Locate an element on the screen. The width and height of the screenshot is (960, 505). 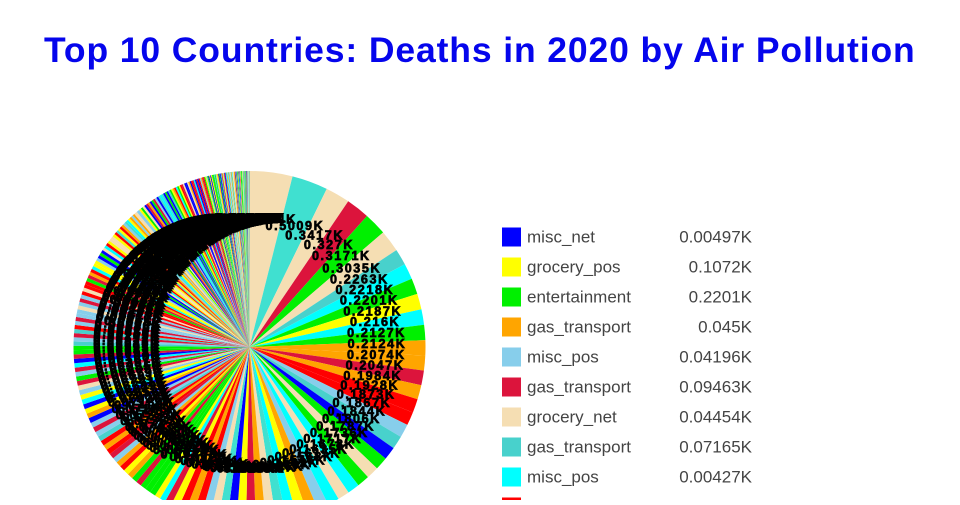
svg-text: 0.03901K is located at coordinates (151, 269).